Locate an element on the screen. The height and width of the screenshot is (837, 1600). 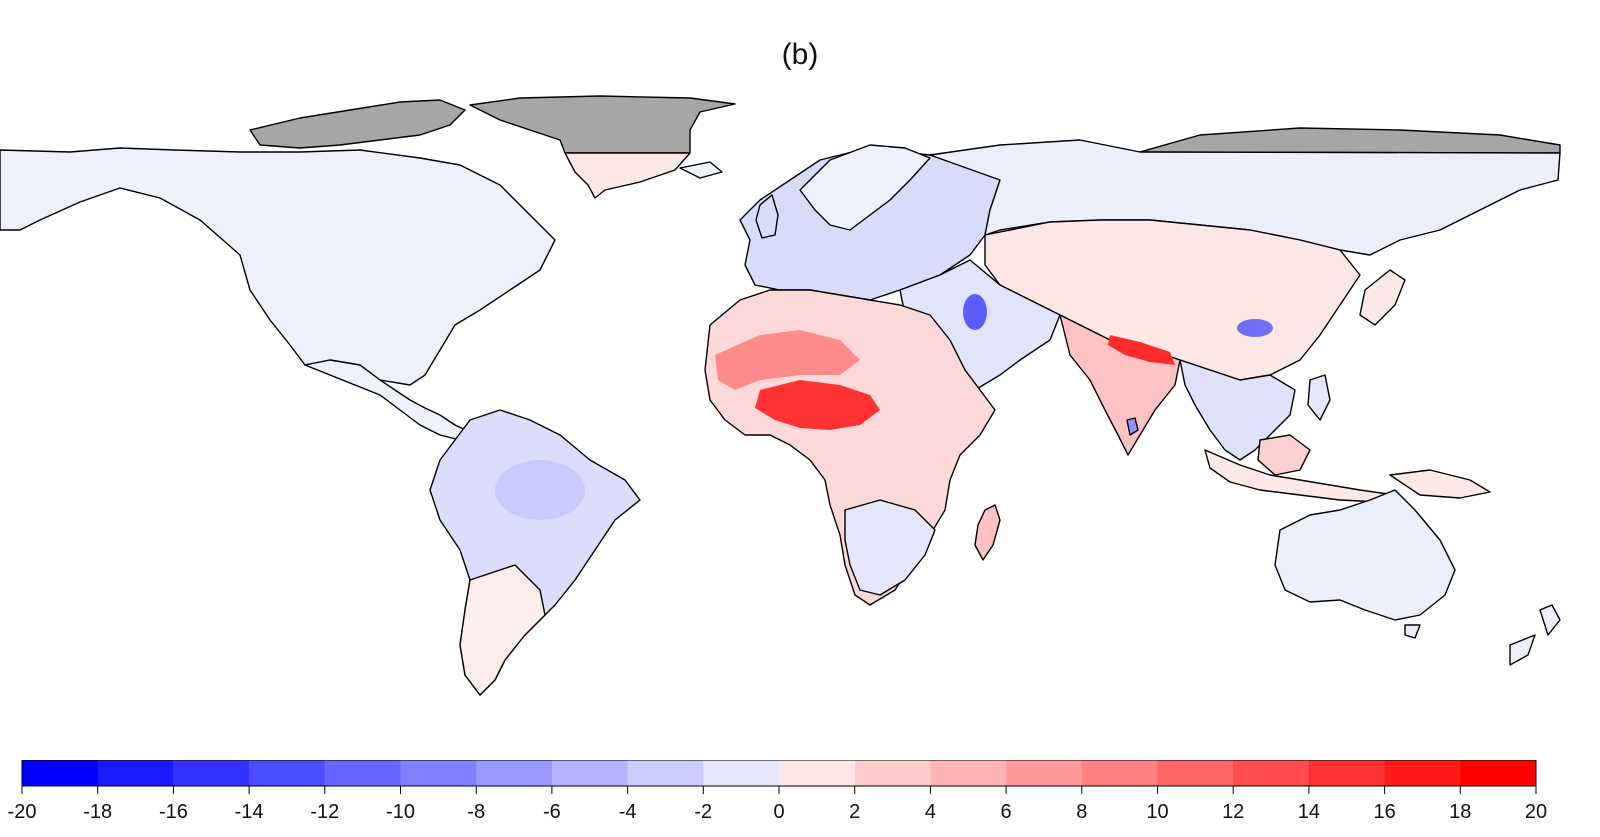
land-japan is located at coordinates (1382, 297).